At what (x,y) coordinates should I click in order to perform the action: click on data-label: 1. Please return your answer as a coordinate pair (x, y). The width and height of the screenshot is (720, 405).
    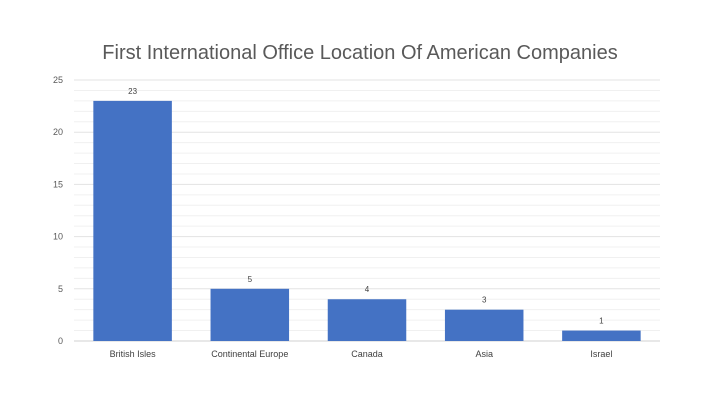
    Looking at the image, I should click on (601, 321).